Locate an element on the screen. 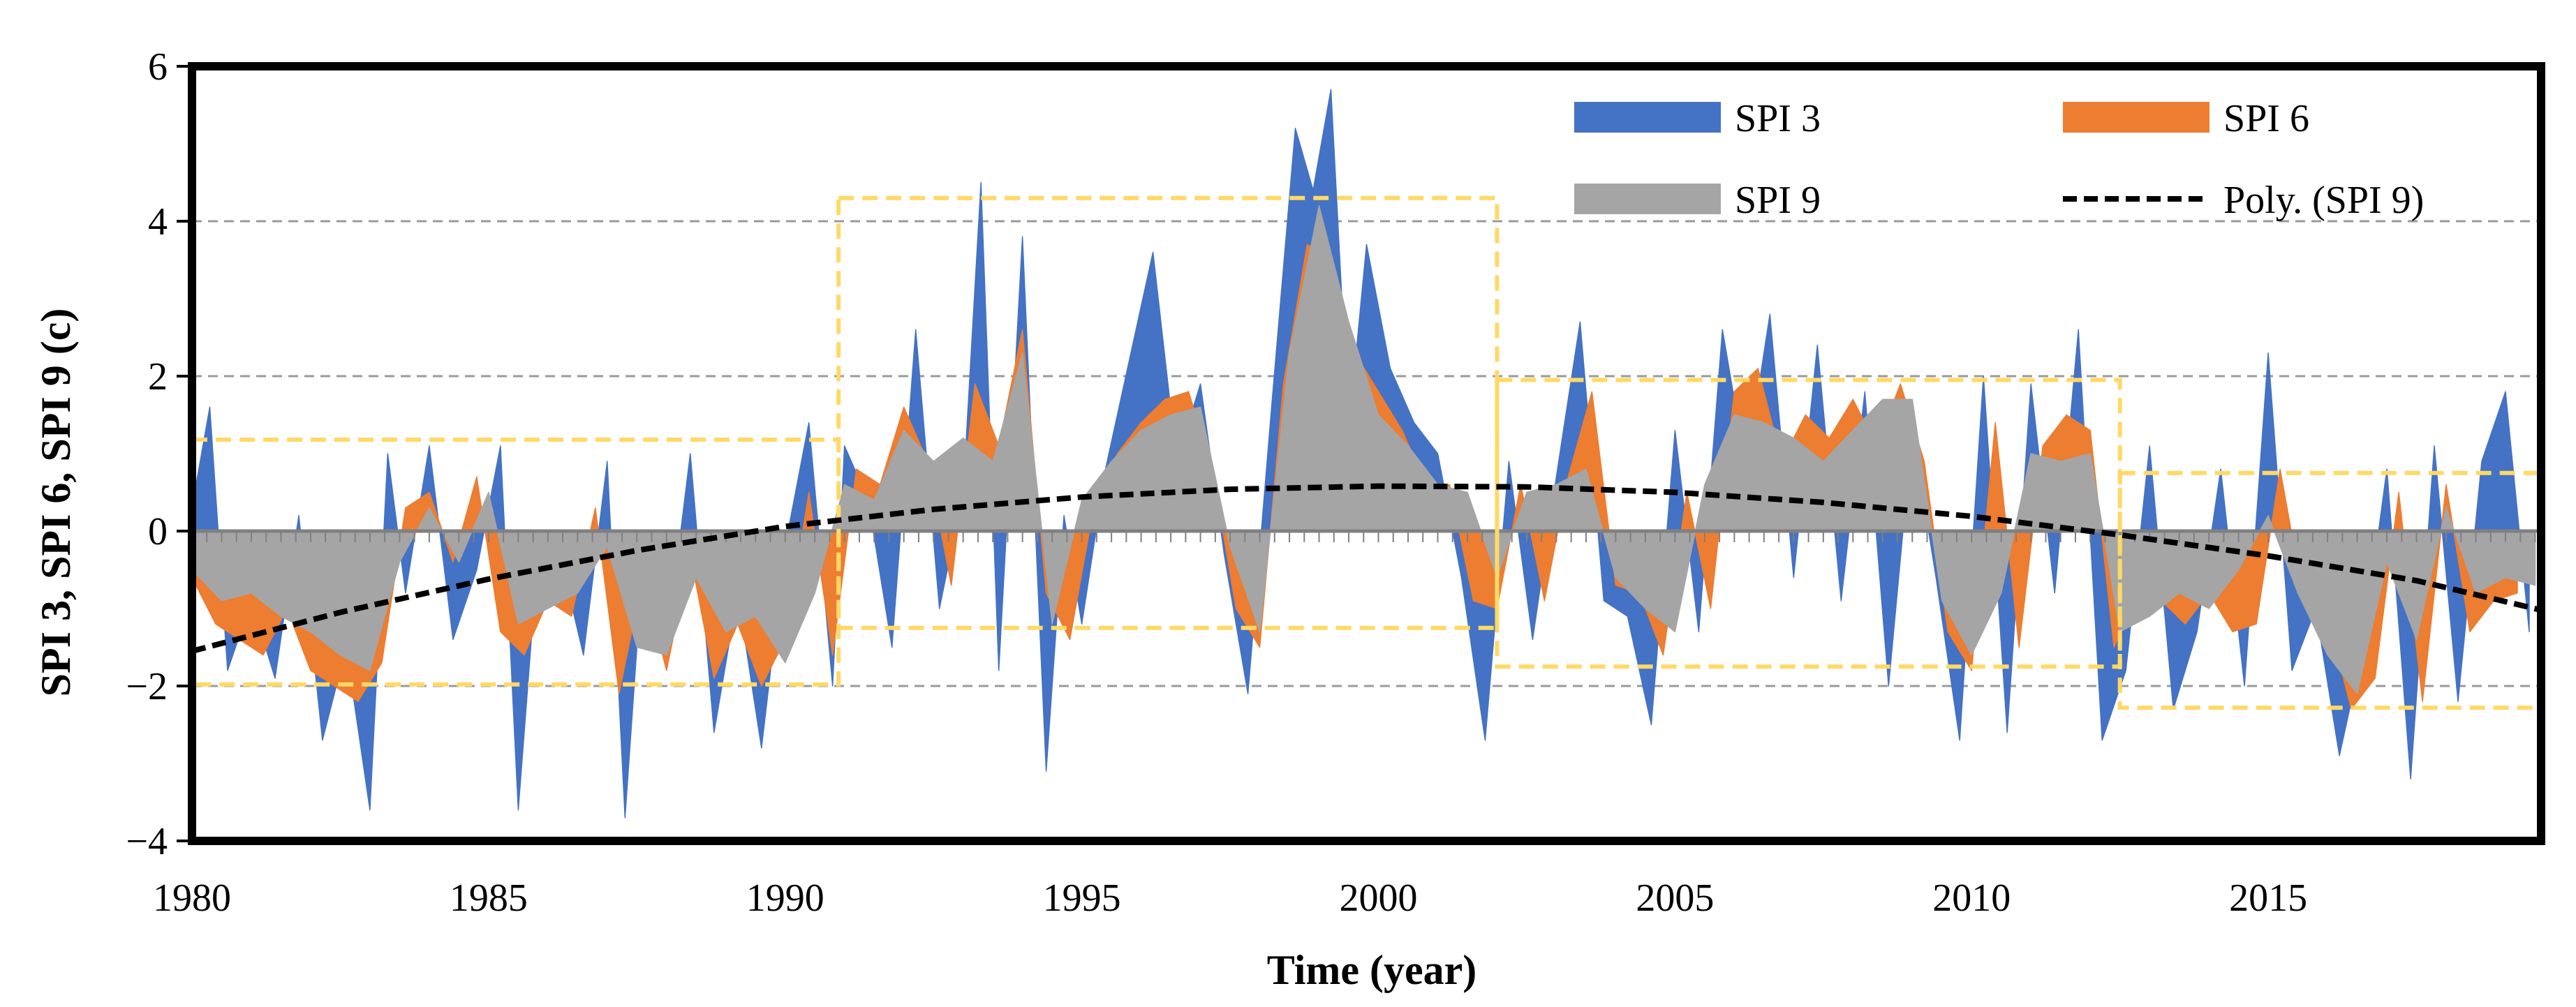 This screenshot has height=1007, width=2576. x-tick-label: 2000 is located at coordinates (1378, 898).